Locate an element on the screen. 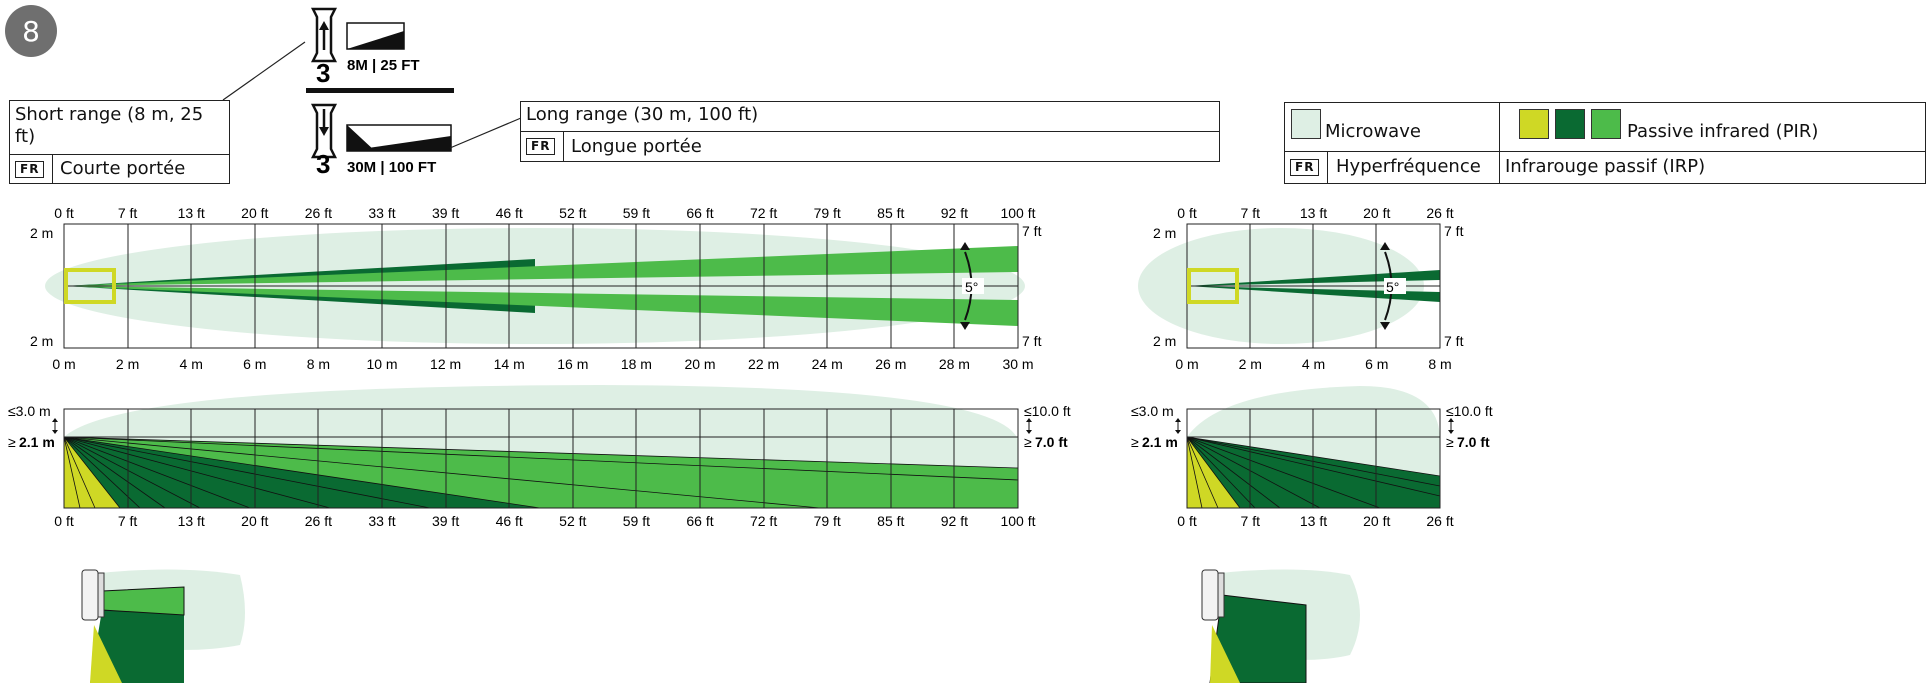  left-min-prefix: ≥ is located at coordinates (12, 442).